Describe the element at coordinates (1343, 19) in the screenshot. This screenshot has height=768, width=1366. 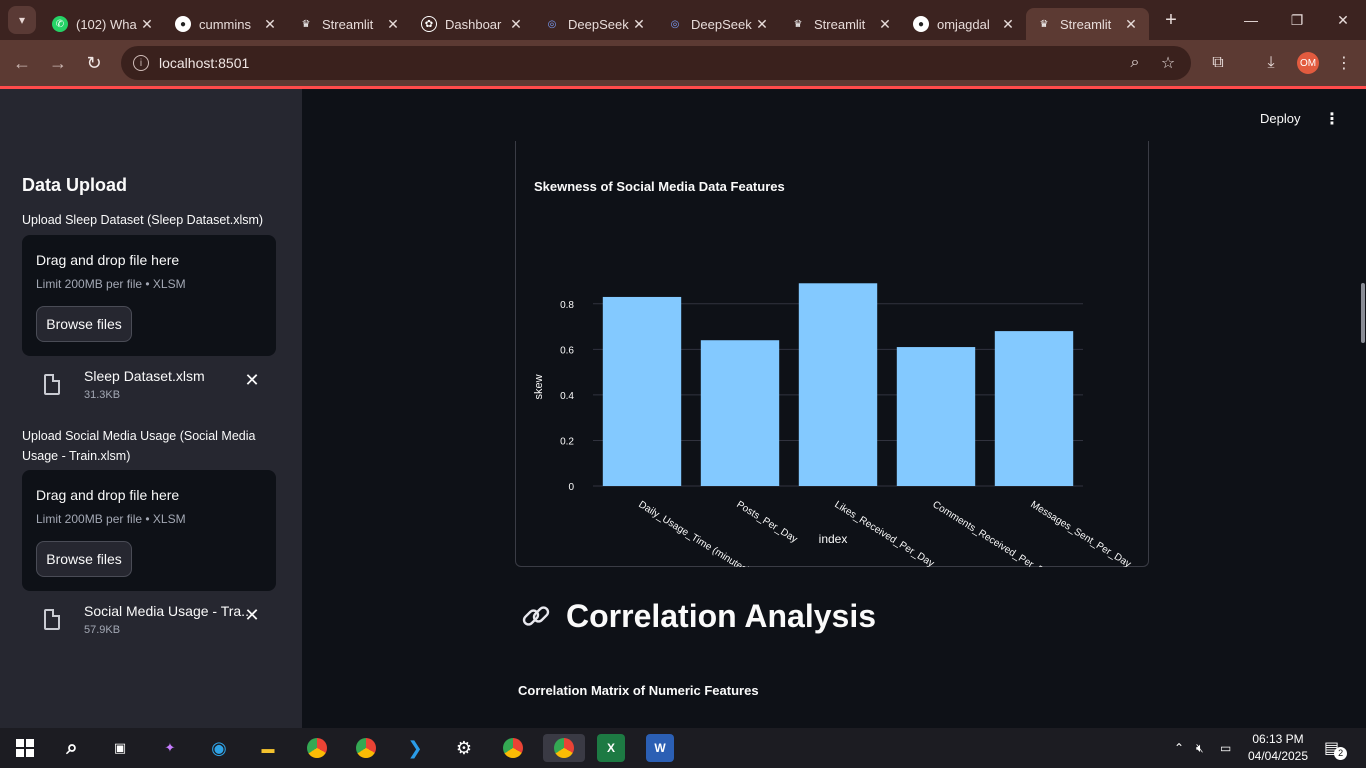
I see `close-window-icon: ✕` at that location.